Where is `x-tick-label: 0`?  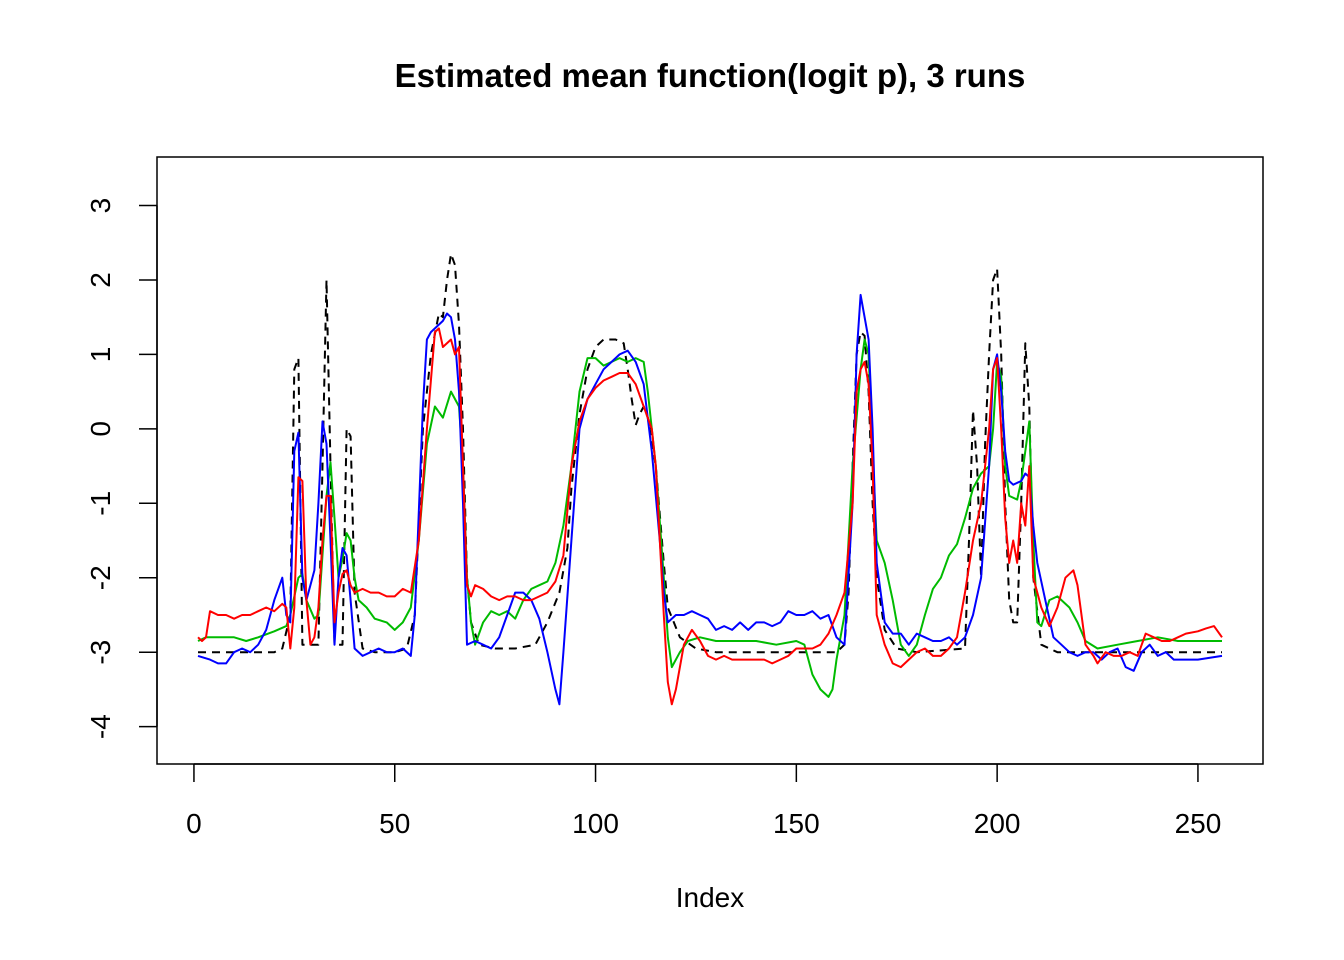
x-tick-label: 0 is located at coordinates (194, 823).